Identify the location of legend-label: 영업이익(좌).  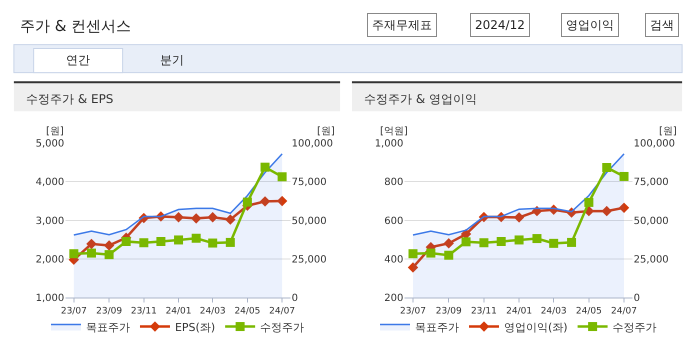
(536, 327).